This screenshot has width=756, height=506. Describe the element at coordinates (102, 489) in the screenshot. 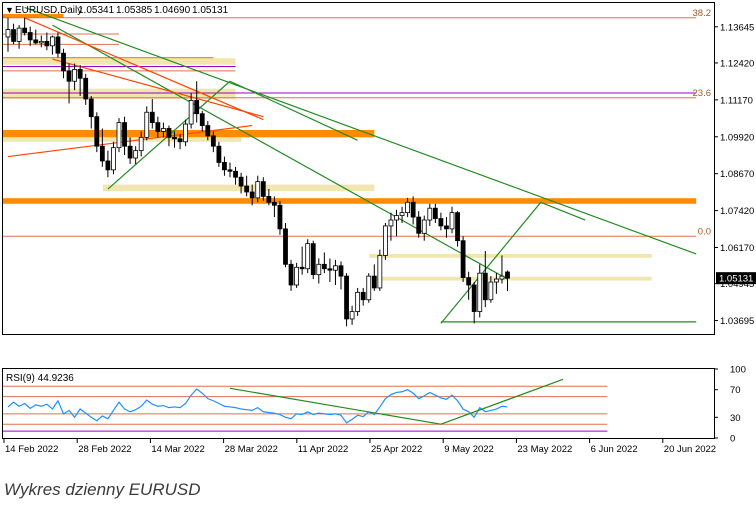

I see `chart-caption: Wykres dzienny EURUSD` at that location.